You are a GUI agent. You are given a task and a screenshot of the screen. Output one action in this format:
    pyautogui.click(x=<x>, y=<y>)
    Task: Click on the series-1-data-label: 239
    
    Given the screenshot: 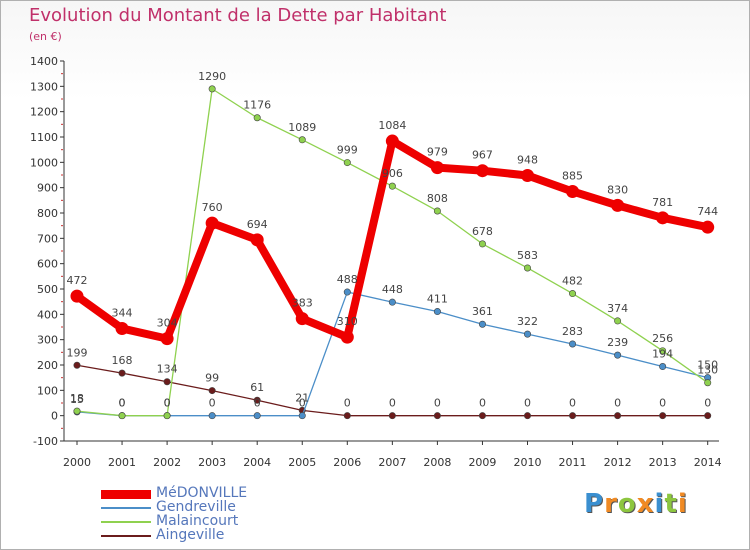 What is the action you would take?
    pyautogui.click(x=617, y=342)
    